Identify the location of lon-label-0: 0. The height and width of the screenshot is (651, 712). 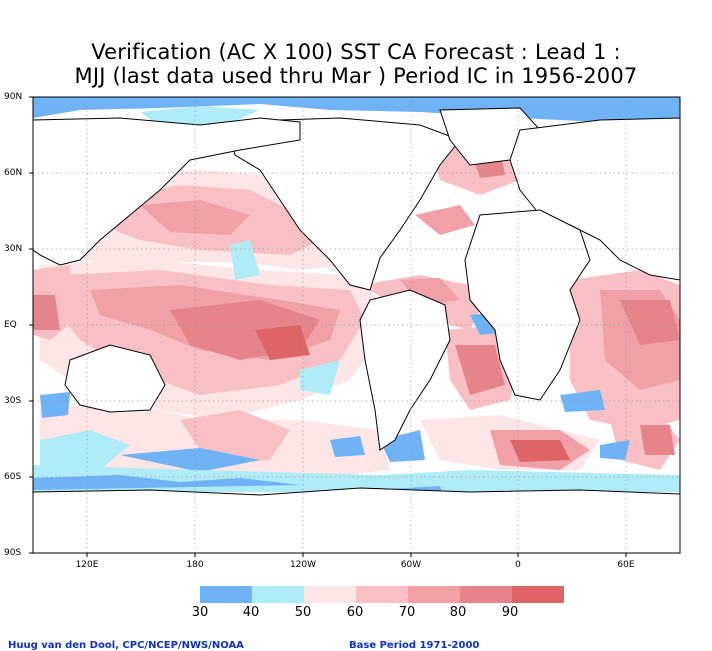
(518, 565).